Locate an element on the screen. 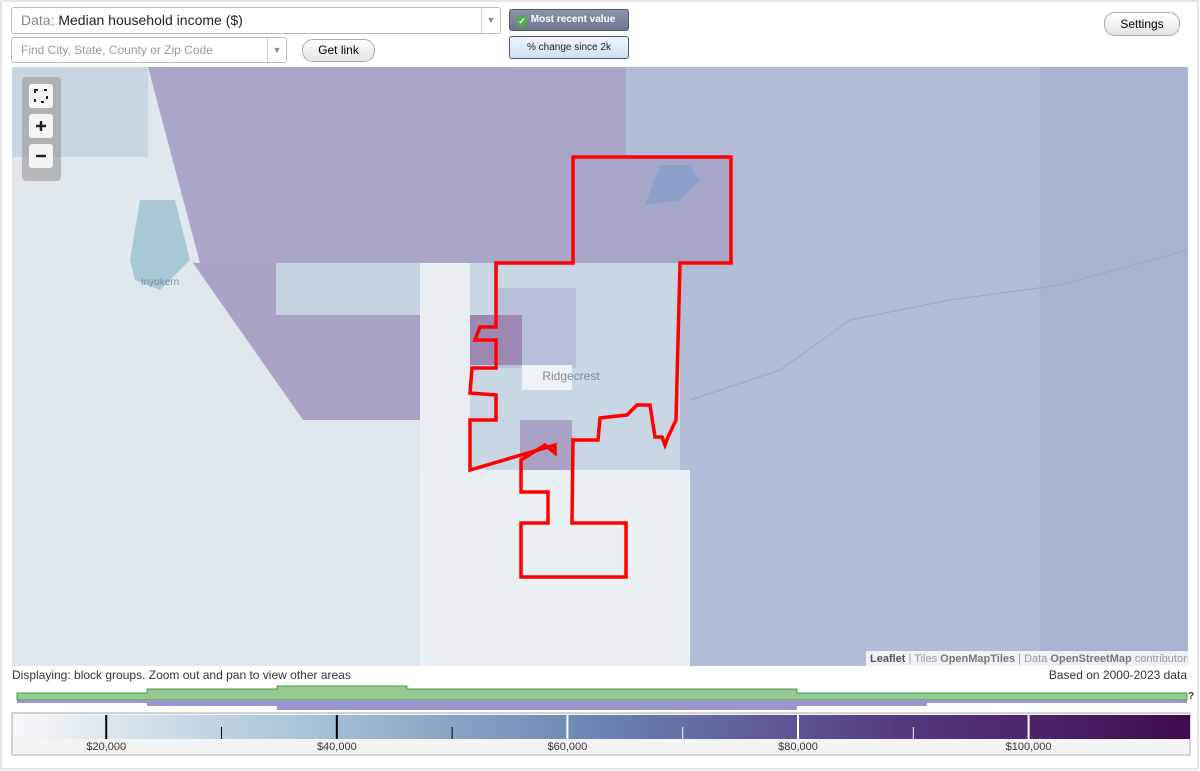 This screenshot has width=1200, height=771. help-icon: ? is located at coordinates (1191, 696).